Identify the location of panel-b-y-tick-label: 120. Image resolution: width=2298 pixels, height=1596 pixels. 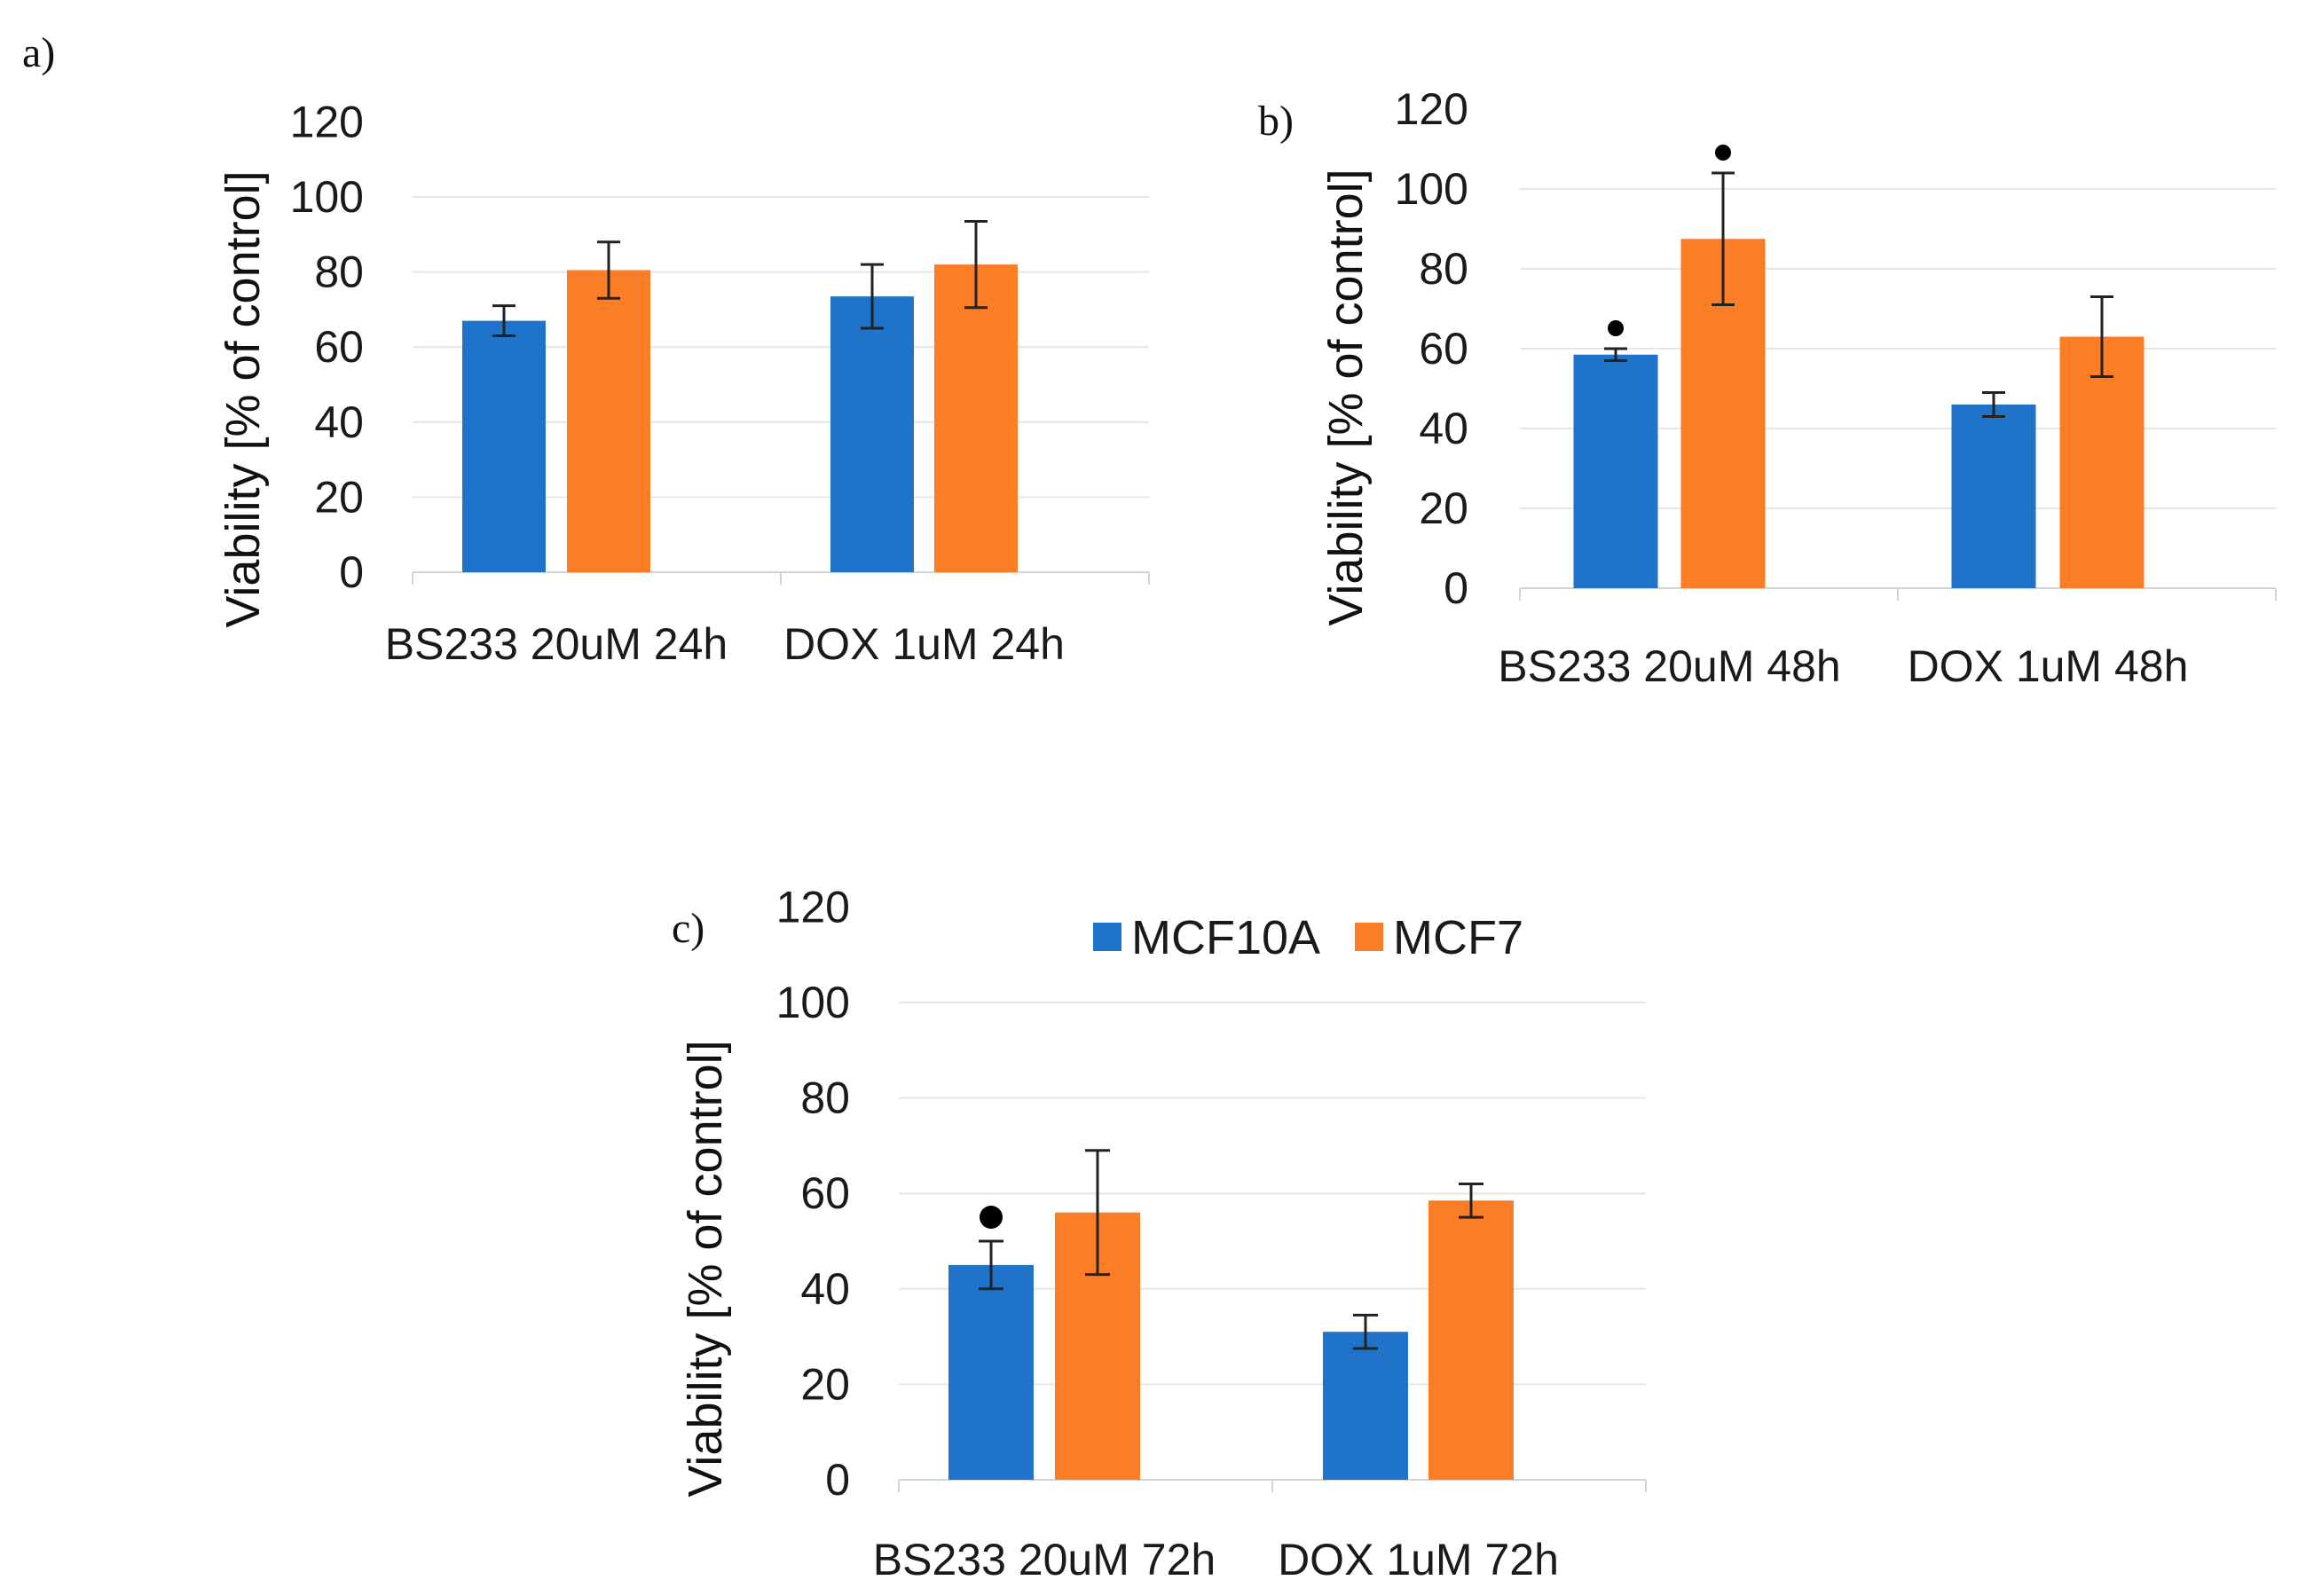
(1431, 109).